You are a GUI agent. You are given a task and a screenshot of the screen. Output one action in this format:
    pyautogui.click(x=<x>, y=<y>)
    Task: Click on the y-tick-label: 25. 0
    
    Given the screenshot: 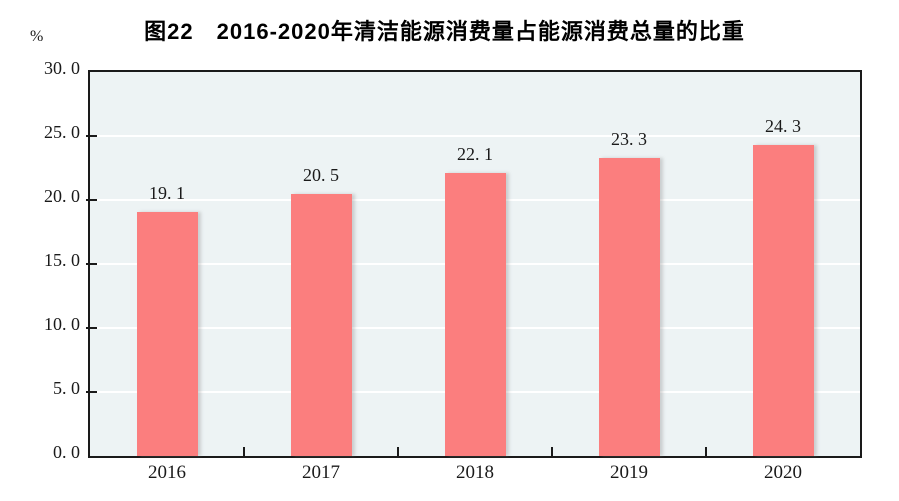 What is the action you would take?
    pyautogui.click(x=62, y=132)
    